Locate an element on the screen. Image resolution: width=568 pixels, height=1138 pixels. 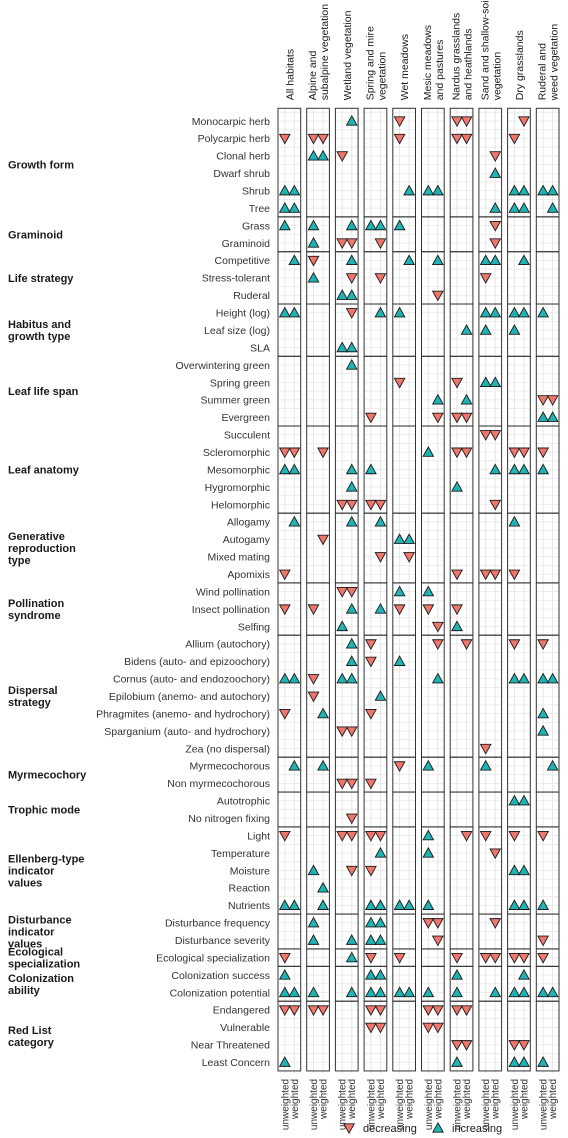
row-label: Autogamy is located at coordinates (247, 540).